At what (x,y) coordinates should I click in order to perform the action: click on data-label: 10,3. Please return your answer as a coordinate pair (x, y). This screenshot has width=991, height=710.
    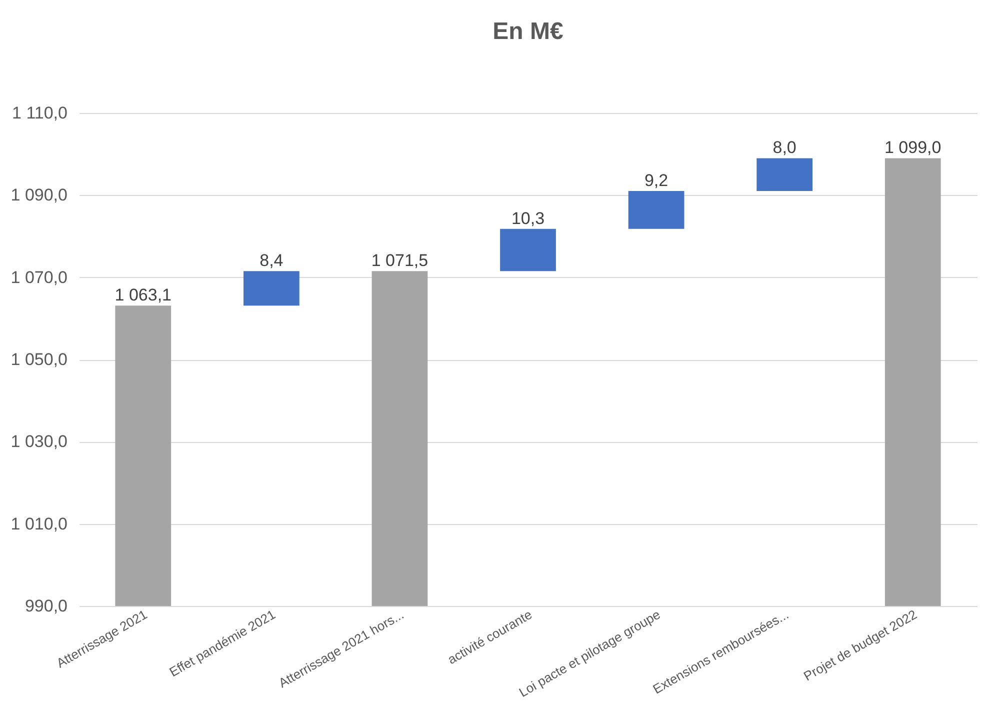
    Looking at the image, I should click on (528, 218).